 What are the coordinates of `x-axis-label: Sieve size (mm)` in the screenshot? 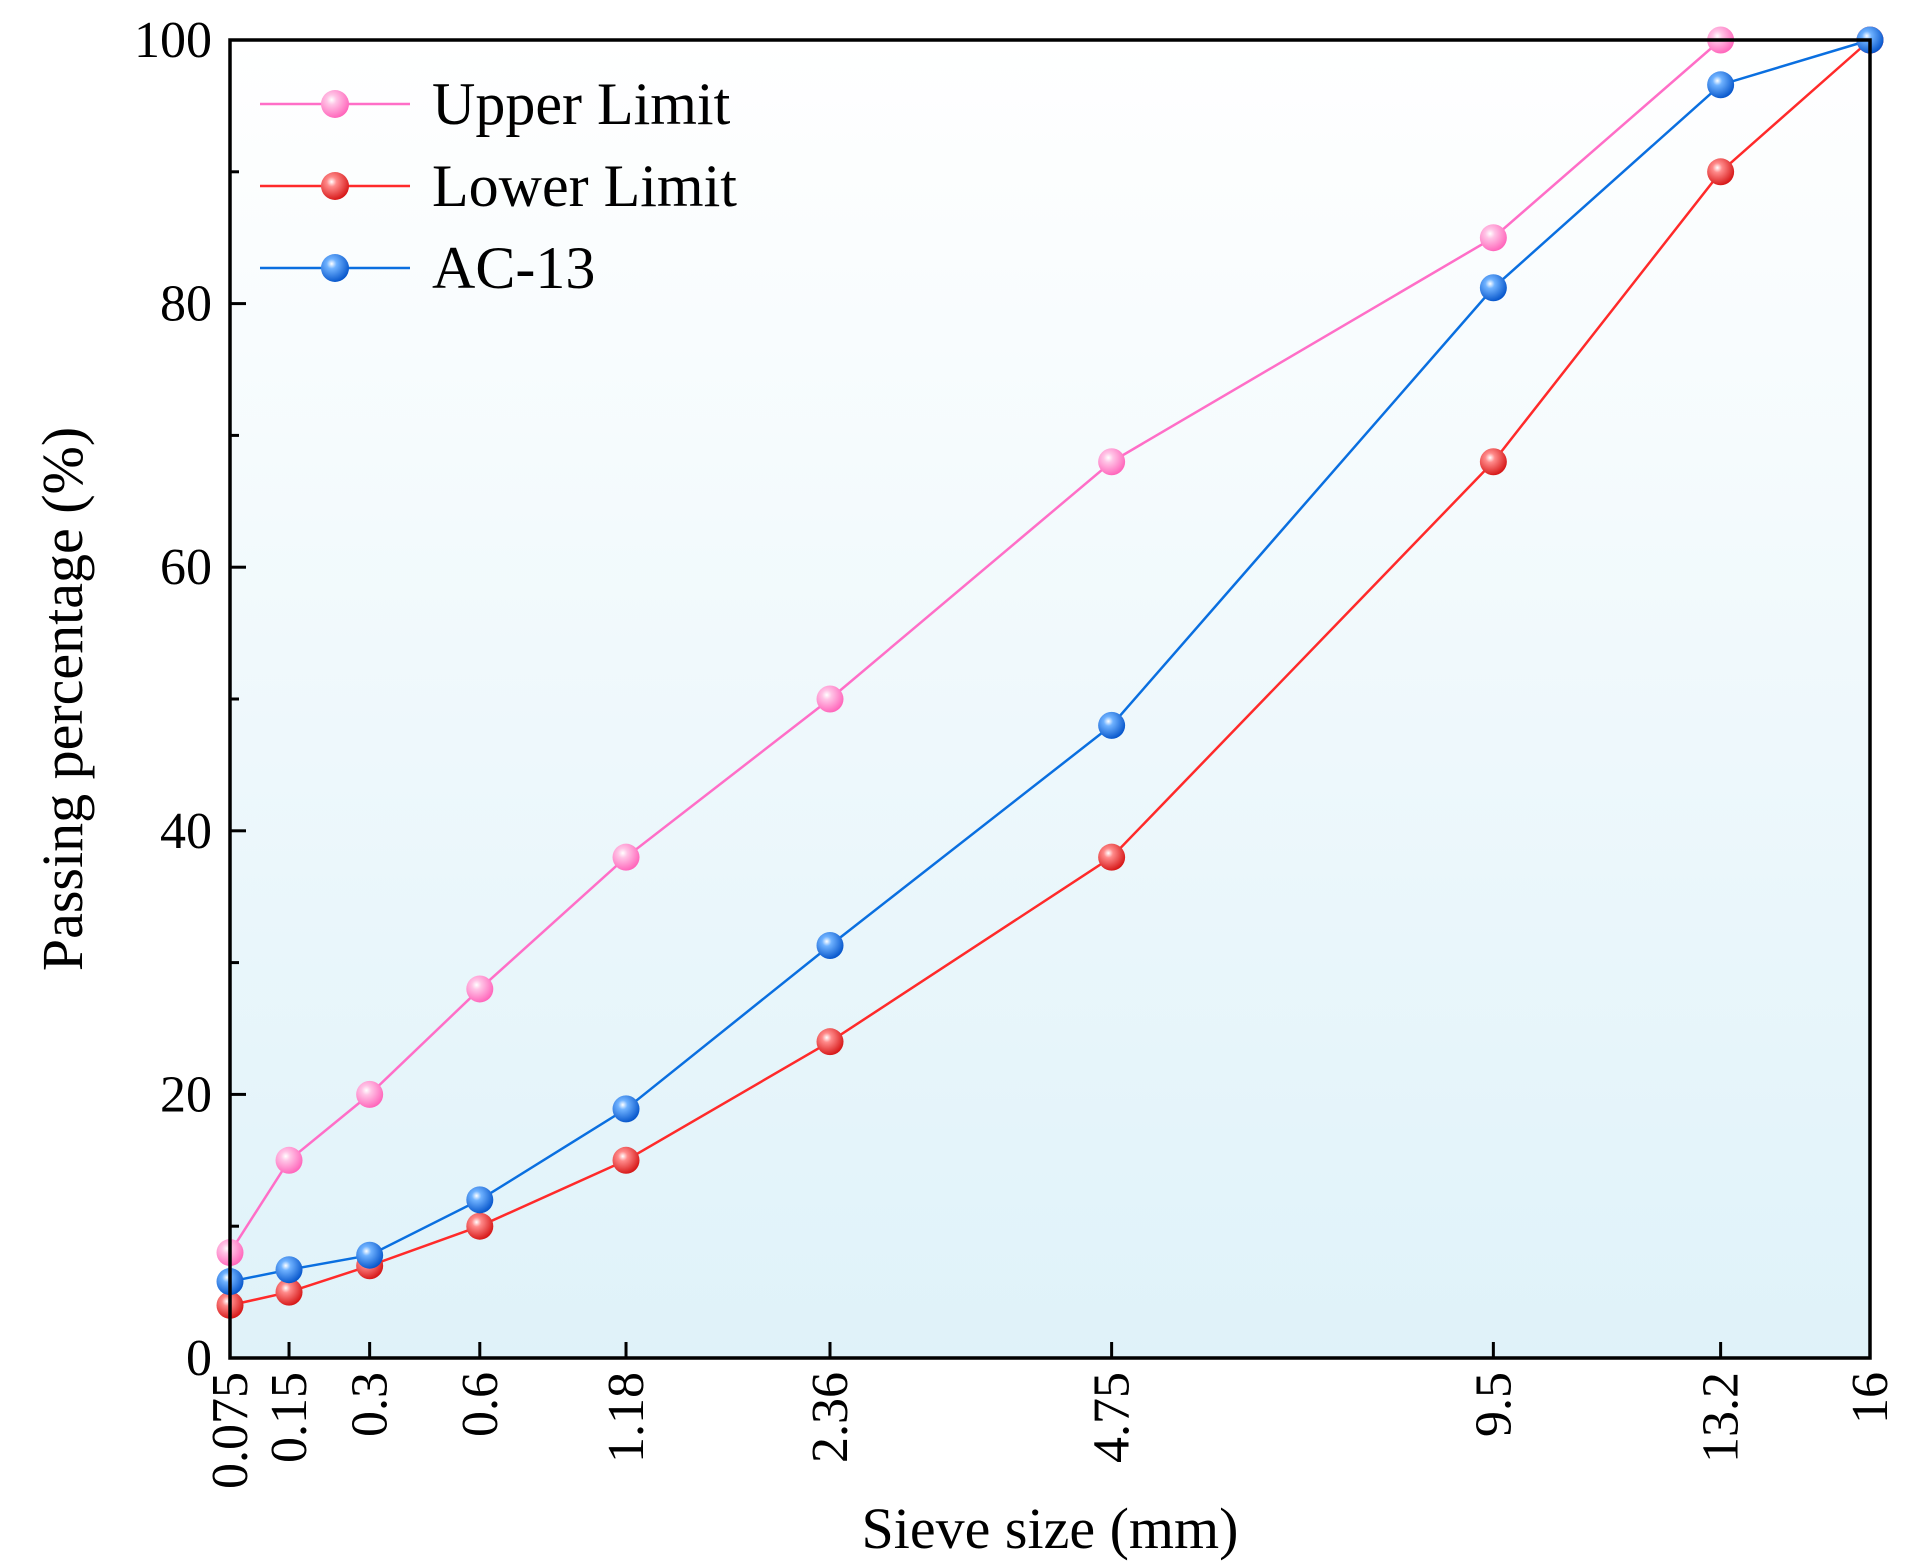 It's located at (1050, 1528).